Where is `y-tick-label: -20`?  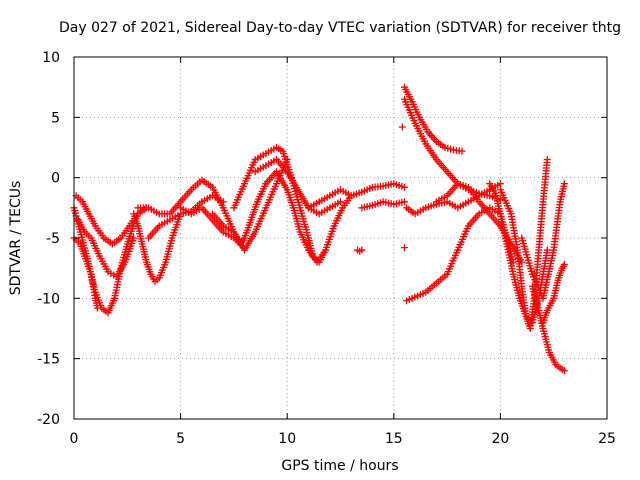 y-tick-label: -20 is located at coordinates (48, 420).